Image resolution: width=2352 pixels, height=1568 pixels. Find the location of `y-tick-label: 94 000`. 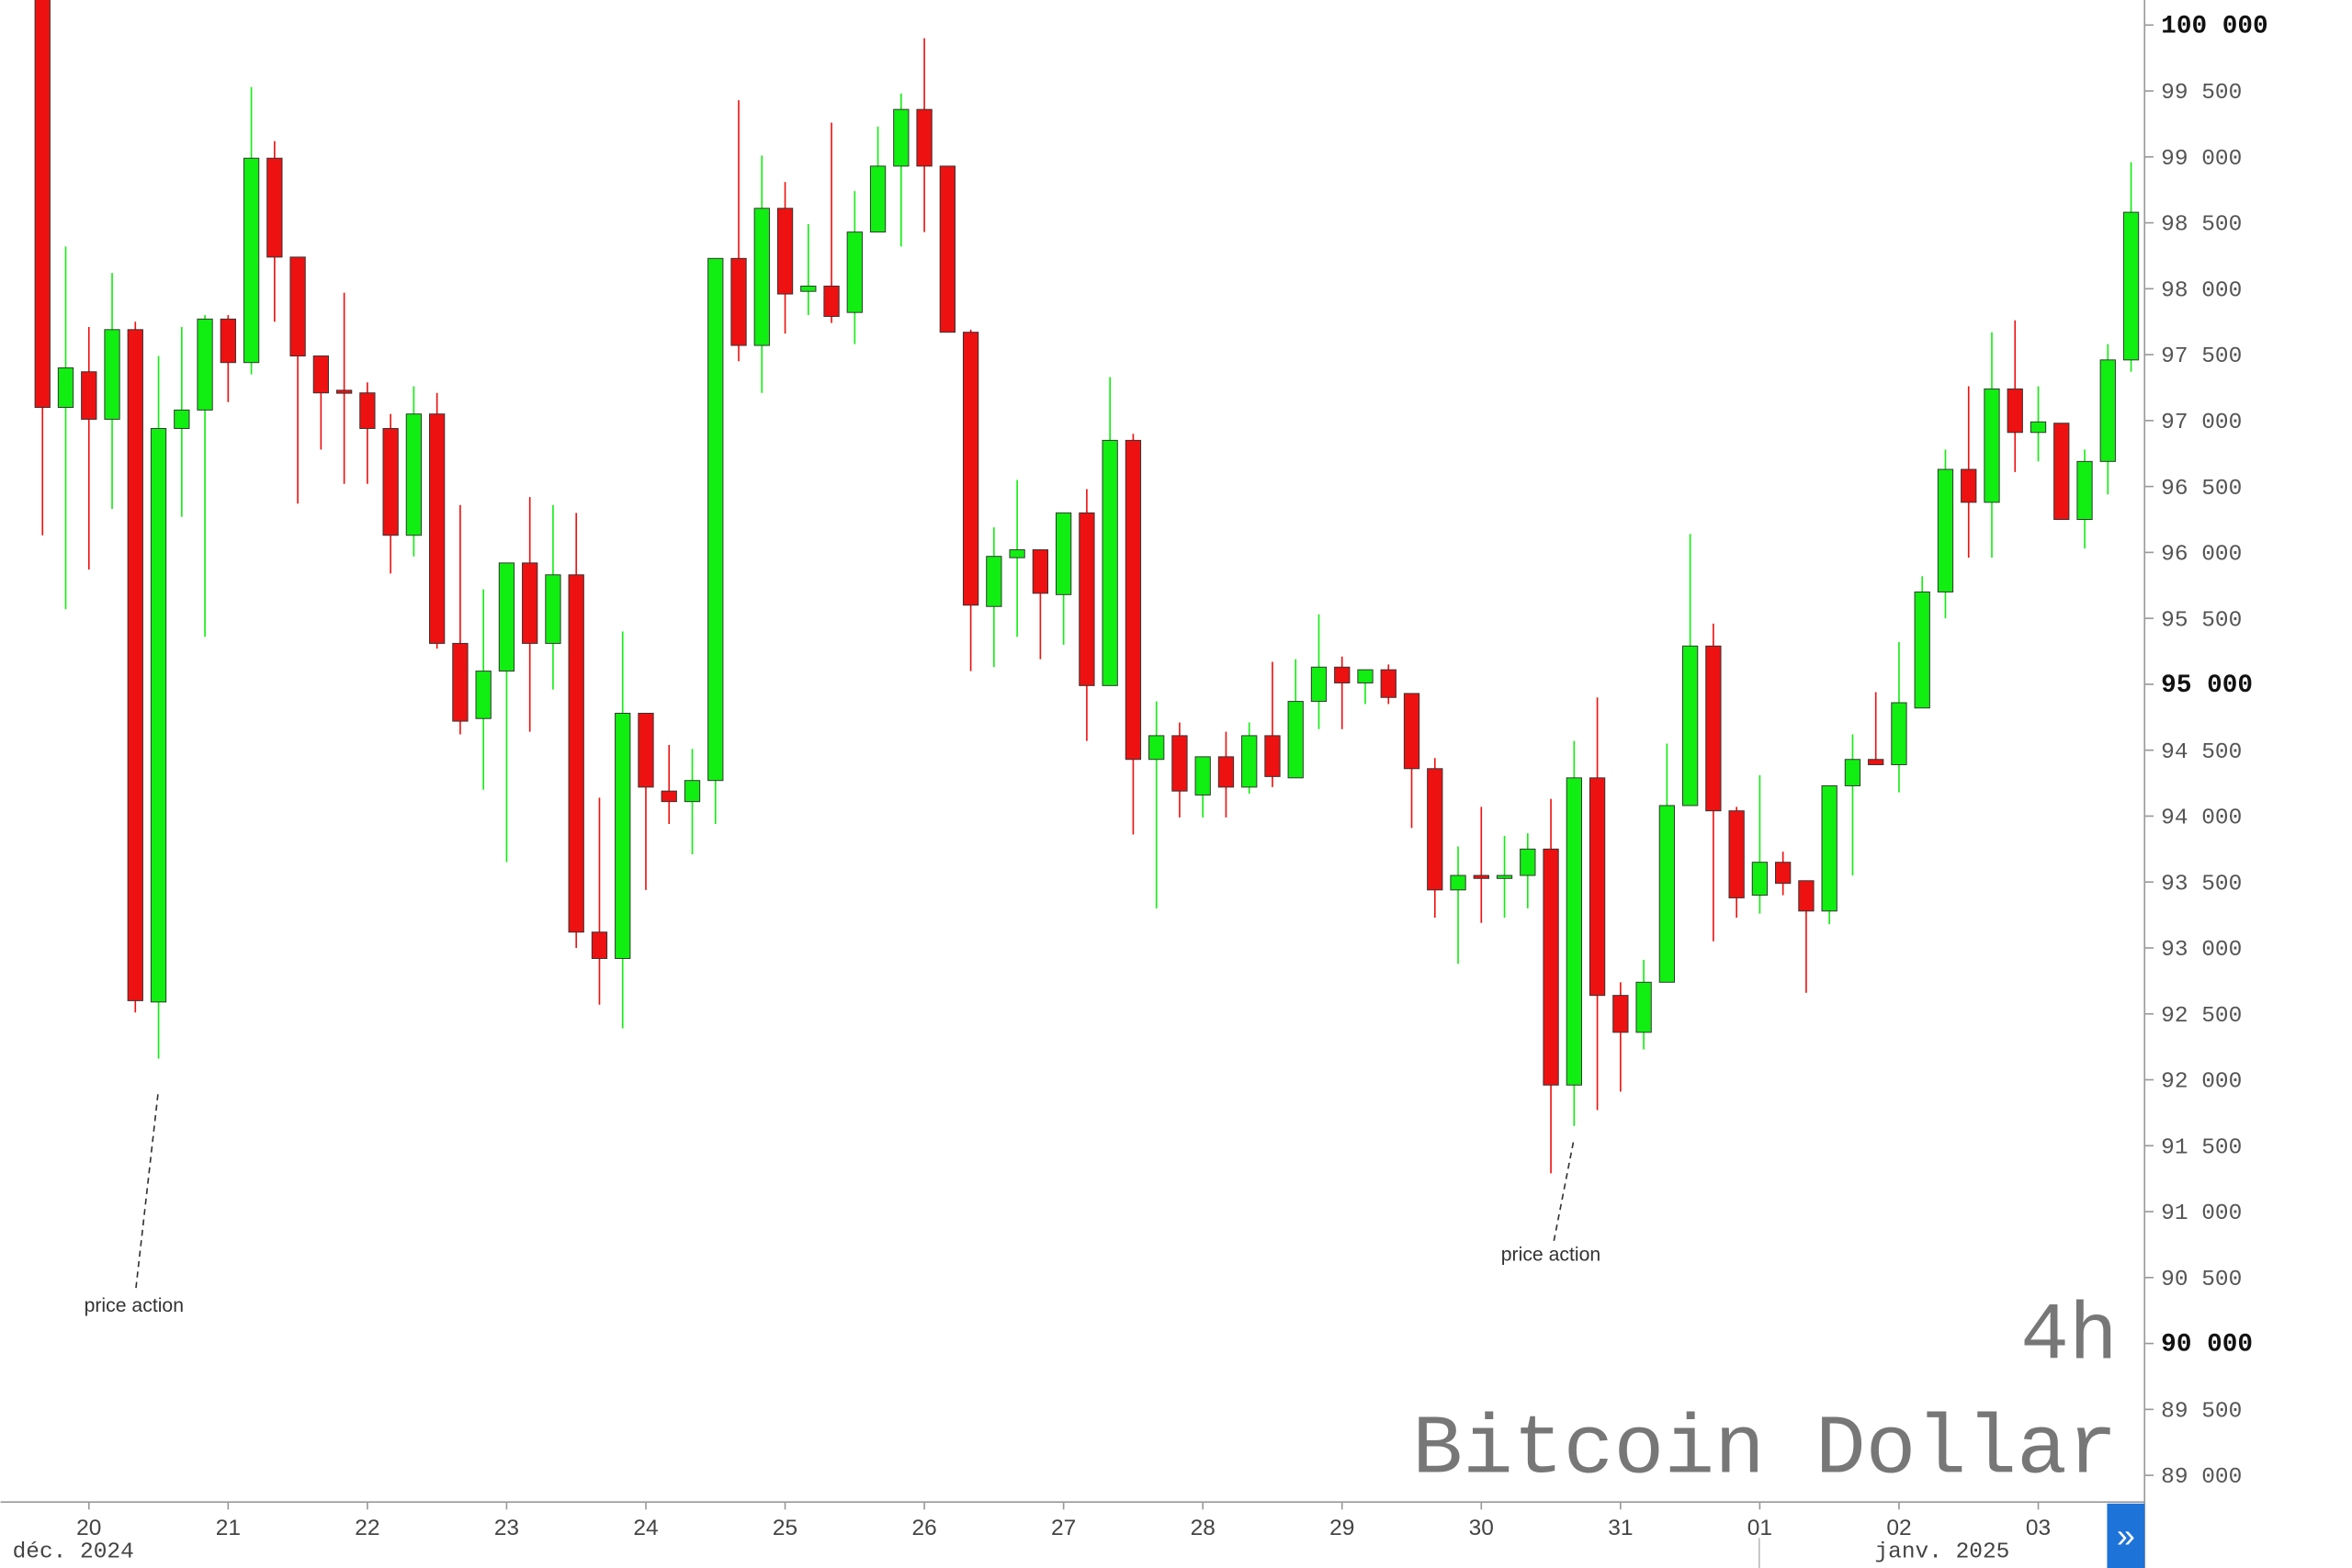

y-tick-label: 94 000 is located at coordinates (2202, 819).